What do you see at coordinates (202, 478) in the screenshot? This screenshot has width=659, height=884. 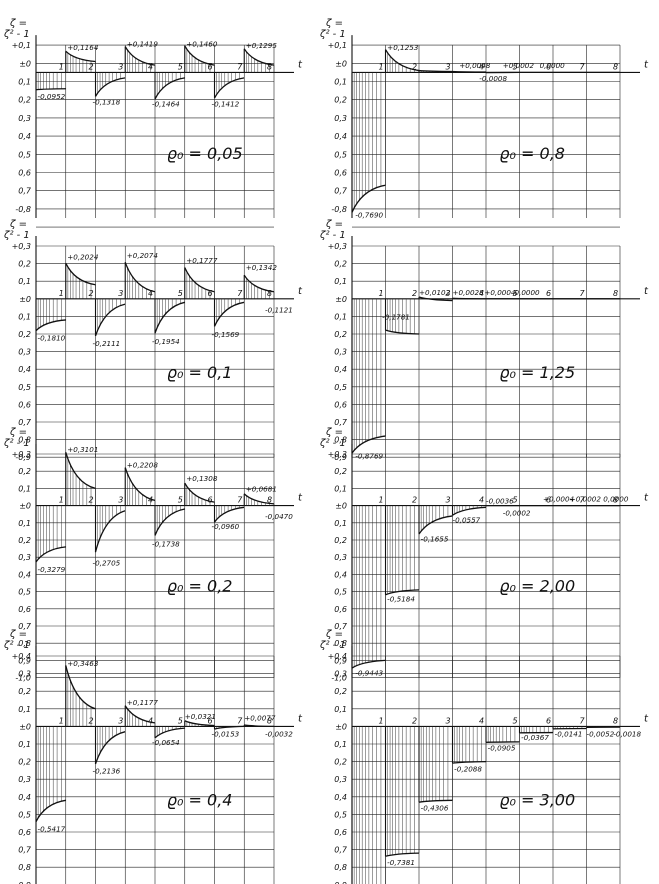 I see `data-label: +0,1308` at bounding box center [202, 478].